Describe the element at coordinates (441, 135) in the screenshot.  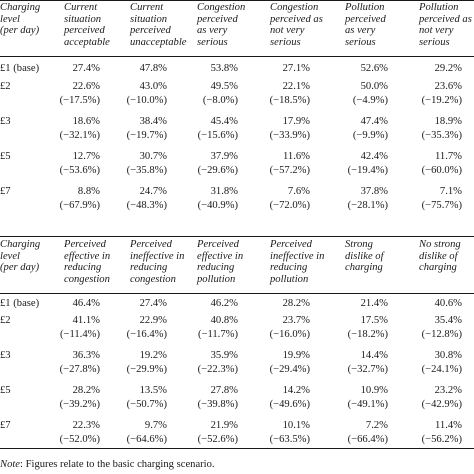
I see `panel1-row-2-col-5-change: (−35.3%)` at that location.